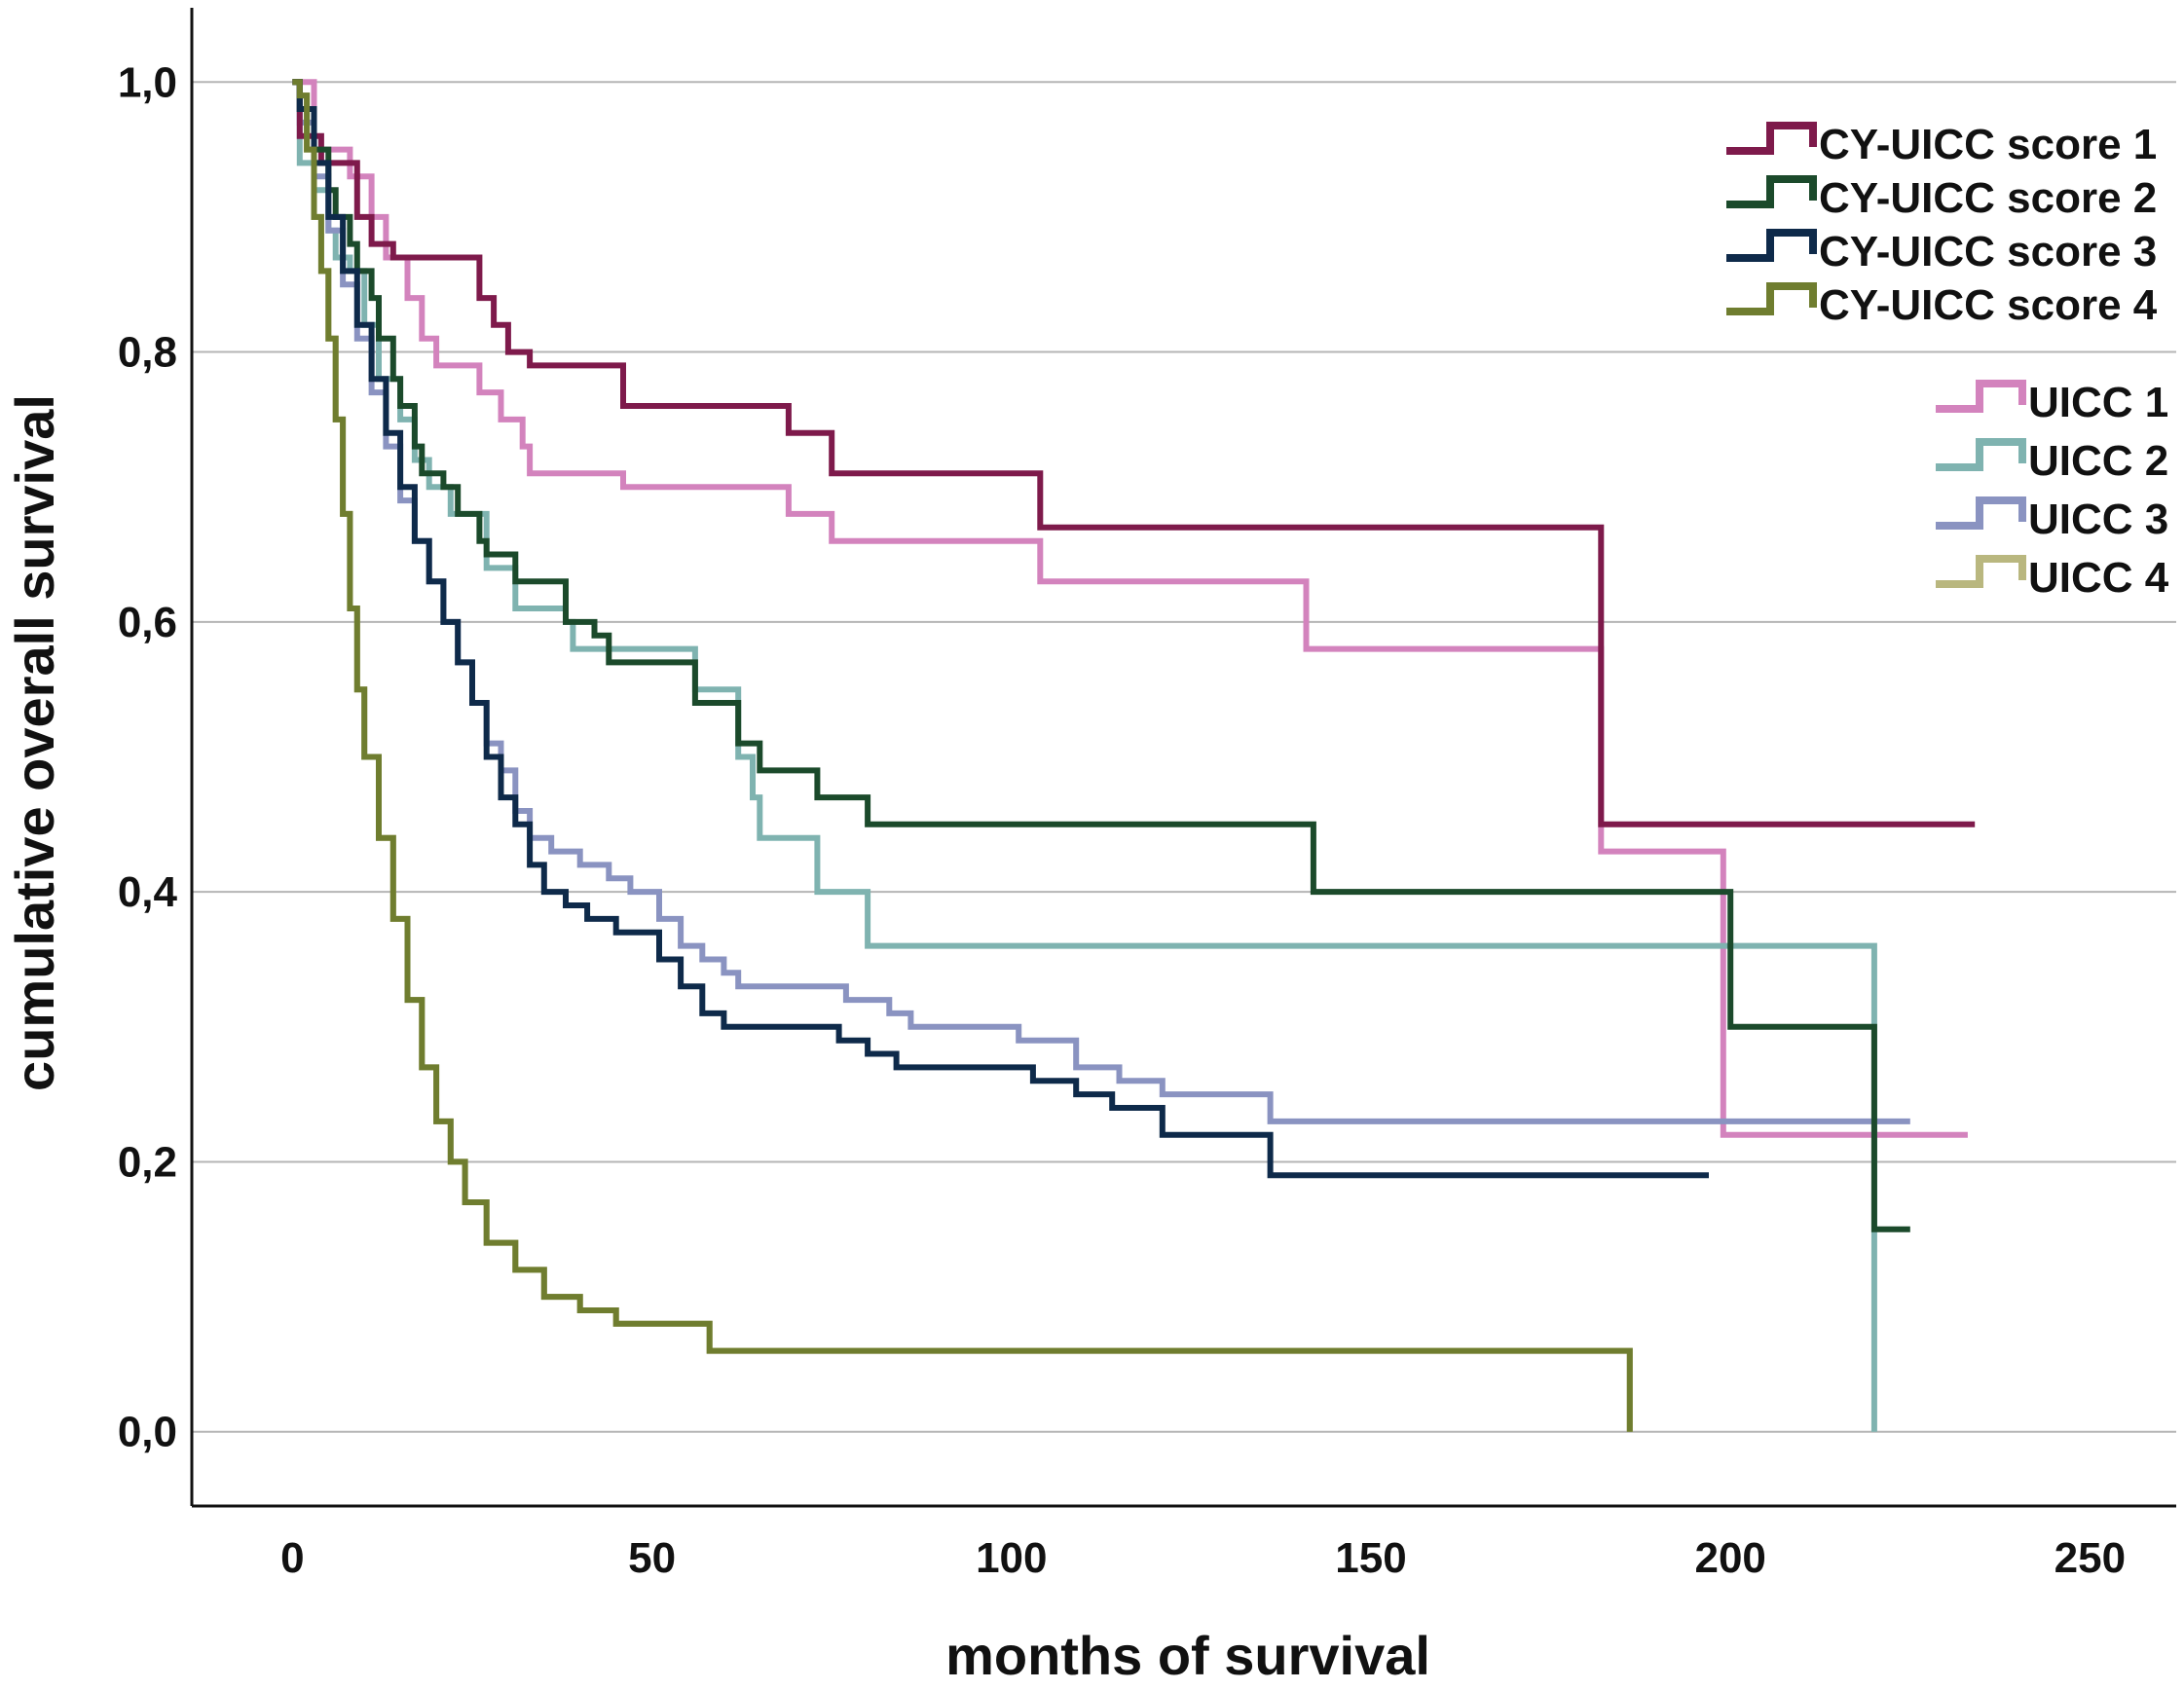 This screenshot has width=2184, height=1690. What do you see at coordinates (1011, 1558) in the screenshot?
I see `x-tick-label: 100` at bounding box center [1011, 1558].